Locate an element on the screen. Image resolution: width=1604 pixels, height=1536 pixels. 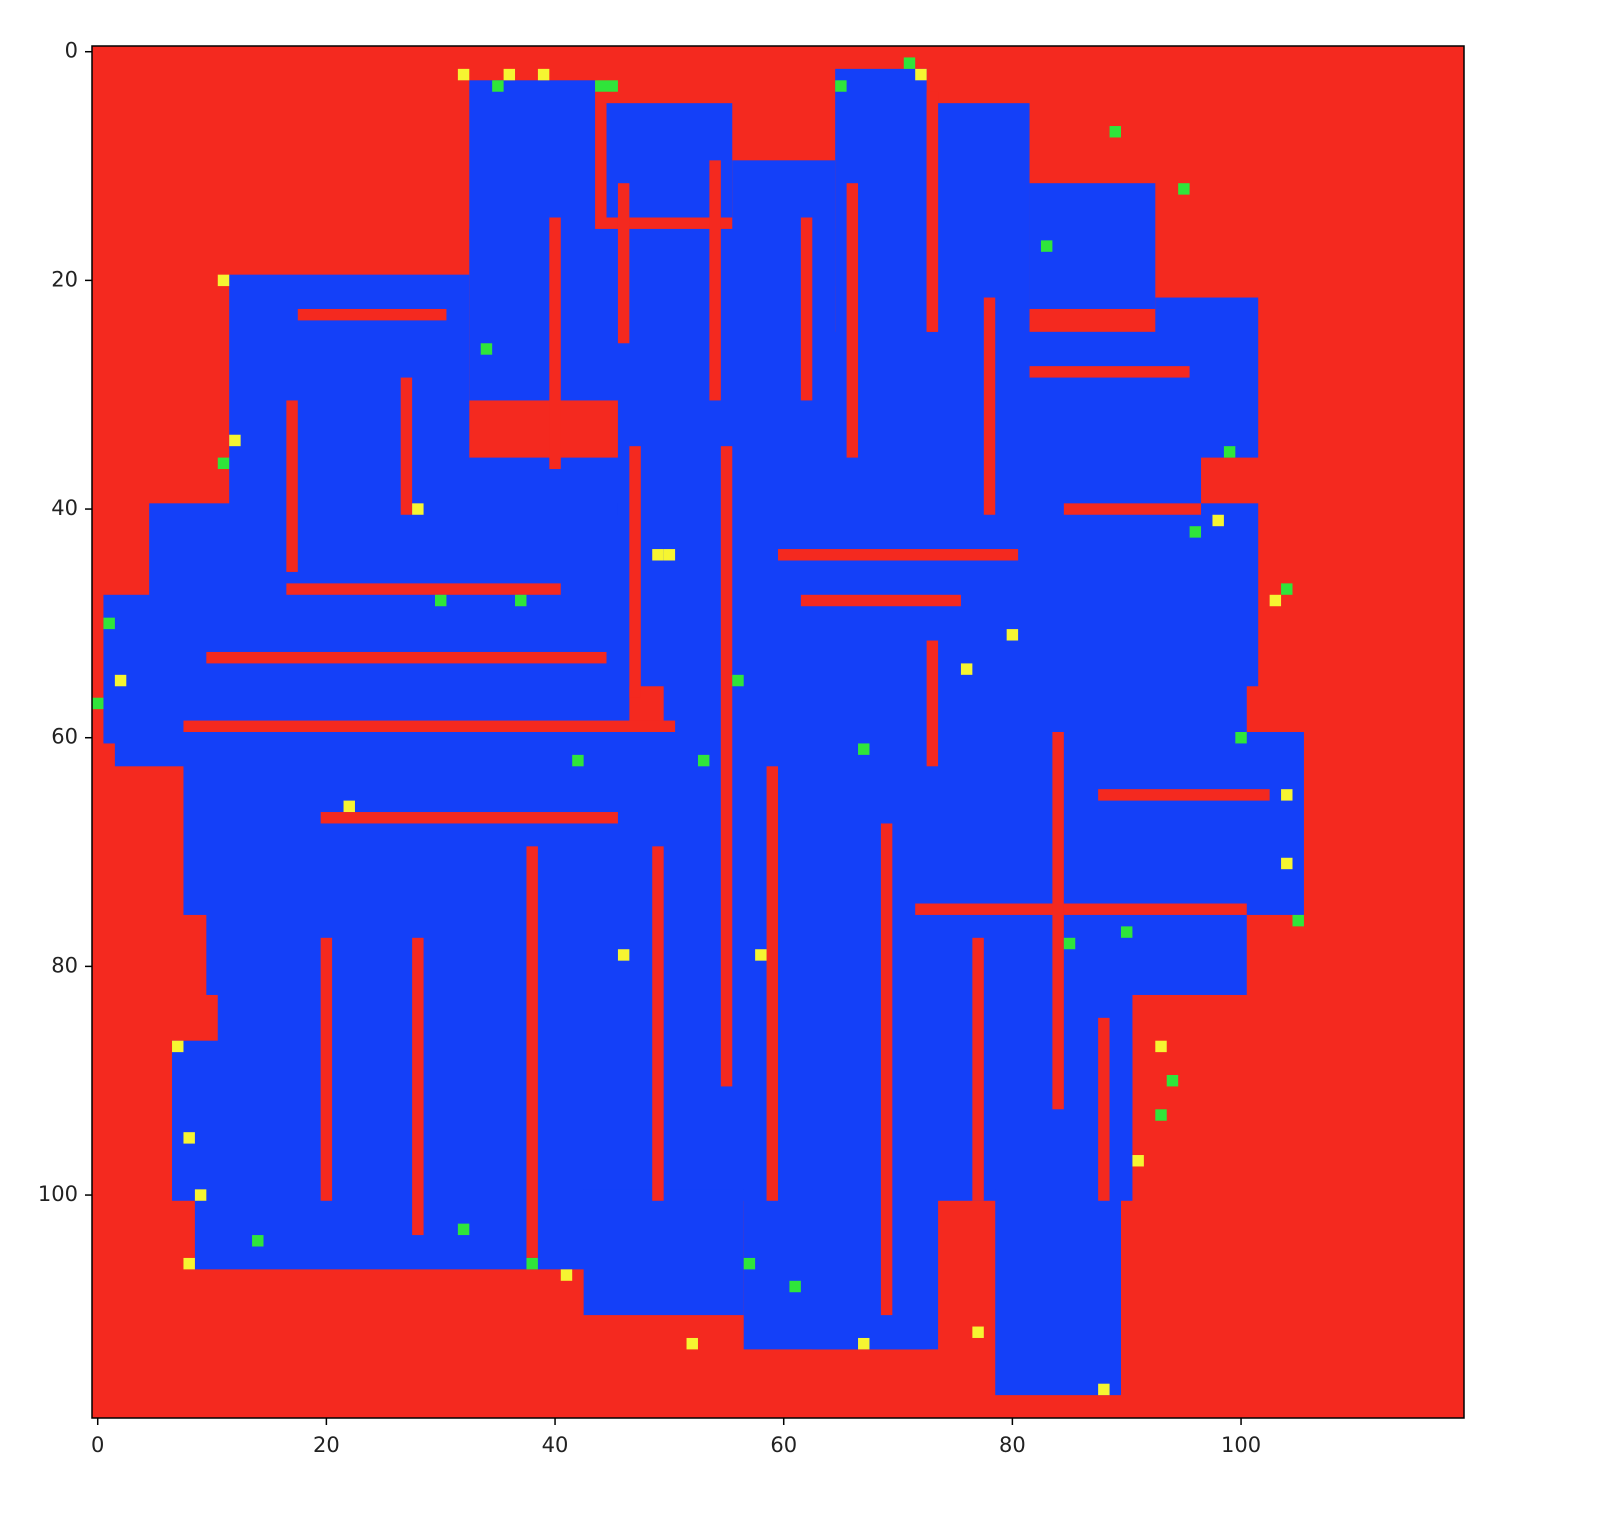
x-tick-label: 40 is located at coordinates (555, 1445).